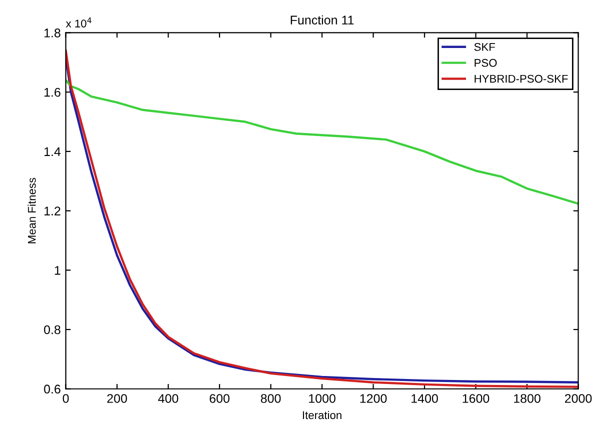 The width and height of the screenshot is (598, 425). I want to click on x-tick-label: 400, so click(168, 398).